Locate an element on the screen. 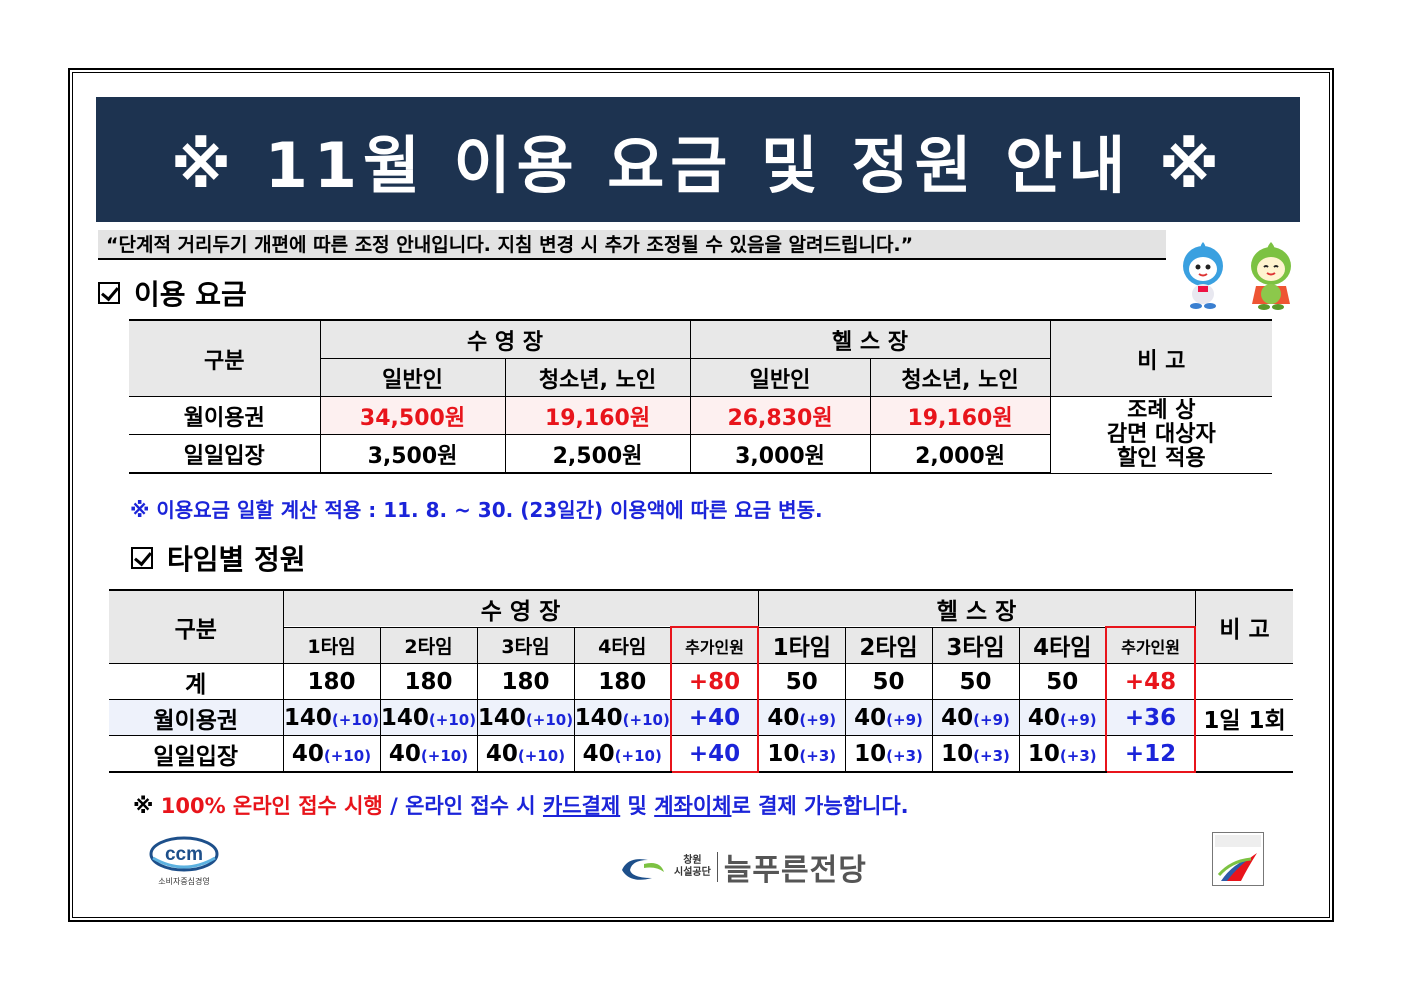  ccm-logo-icon: ccm is located at coordinates (184, 854).